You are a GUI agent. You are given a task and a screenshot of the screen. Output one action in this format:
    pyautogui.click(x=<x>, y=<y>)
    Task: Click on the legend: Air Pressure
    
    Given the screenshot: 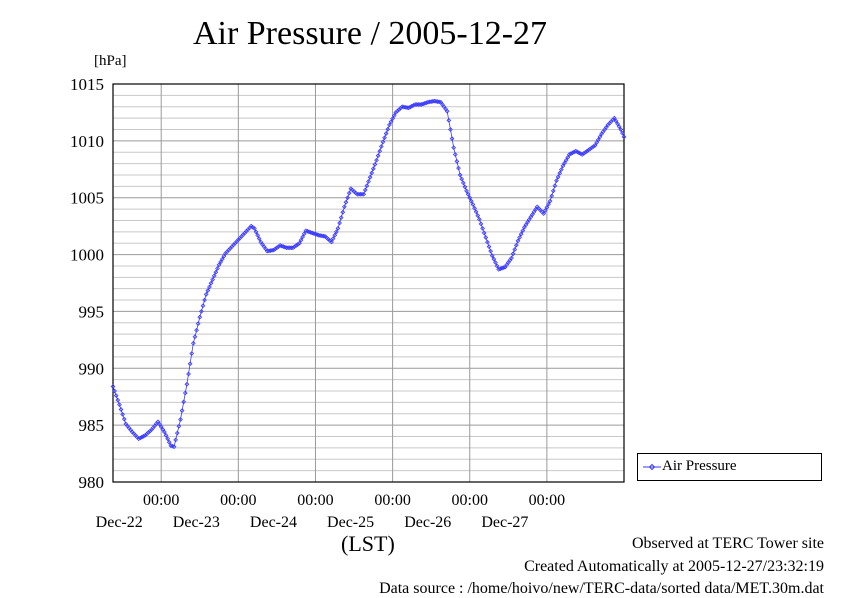 What is the action you would take?
    pyautogui.click(x=729, y=467)
    